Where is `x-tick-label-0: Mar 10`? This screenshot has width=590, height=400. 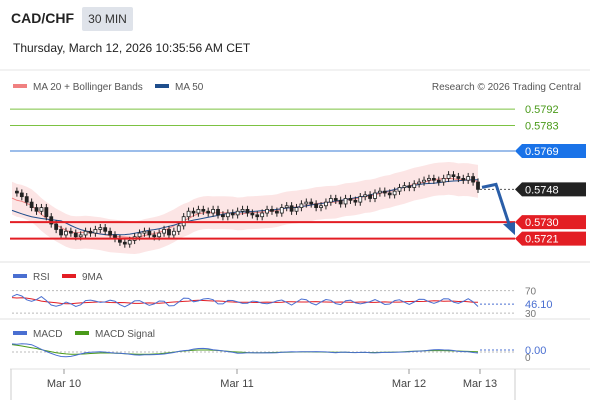
x-tick-label-0: Mar 10 is located at coordinates (64, 384).